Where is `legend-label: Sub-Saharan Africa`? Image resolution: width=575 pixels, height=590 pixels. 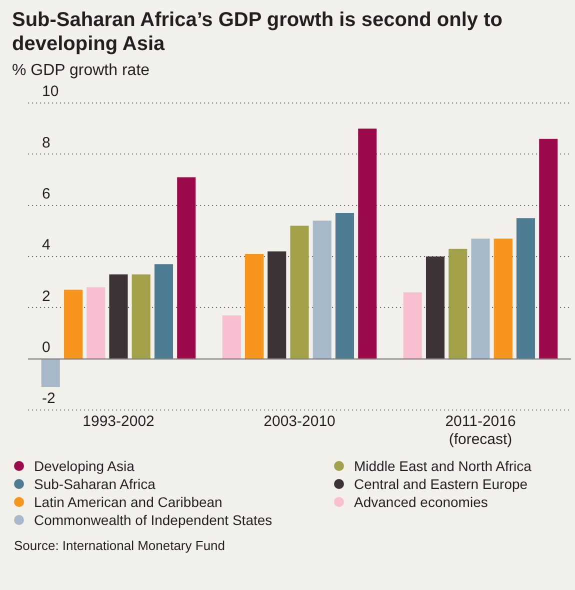
legend-label: Sub-Saharan Africa is located at coordinates (95, 484).